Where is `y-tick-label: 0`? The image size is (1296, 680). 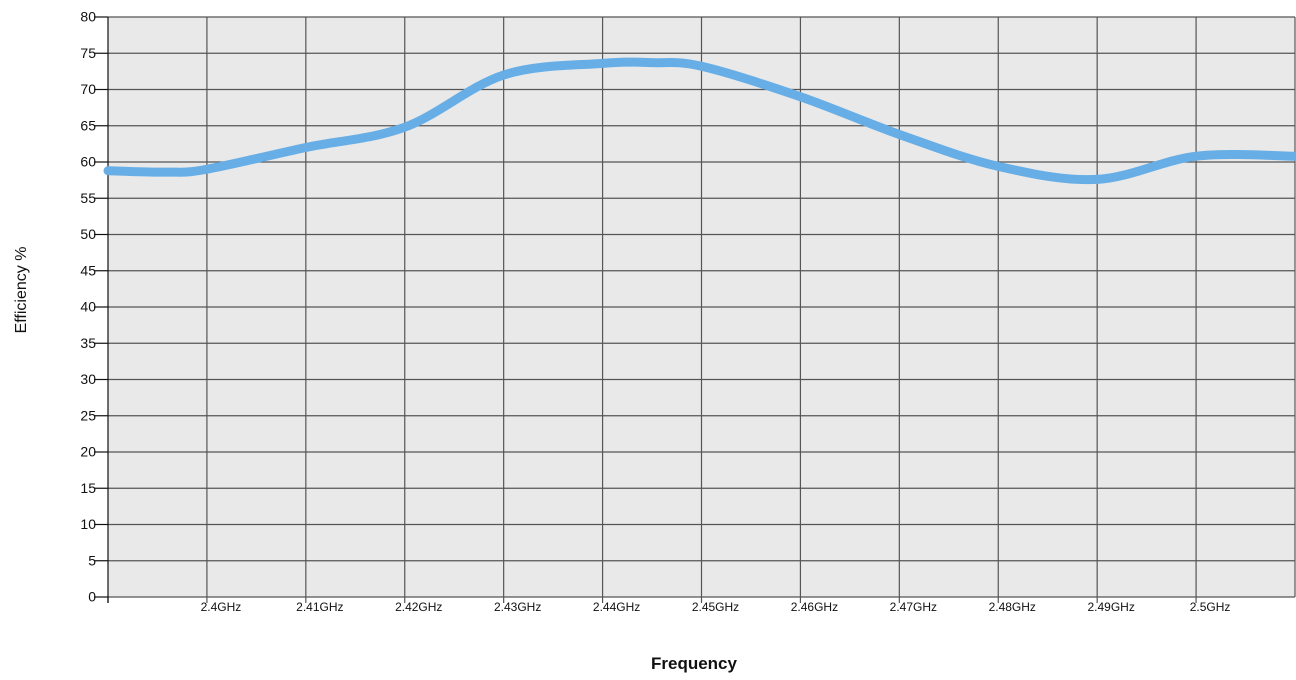
y-tick-label: 0 is located at coordinates (92, 597).